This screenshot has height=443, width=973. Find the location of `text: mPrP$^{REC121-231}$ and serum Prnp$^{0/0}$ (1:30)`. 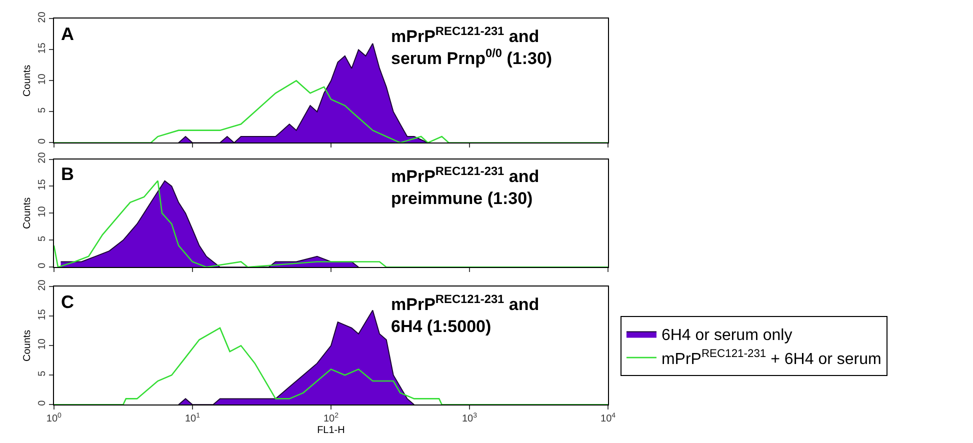

text: mPrP$^{REC121-231}$ and serum Prnp$^{0/0}$ (1:30) is located at coordinates (471, 46).